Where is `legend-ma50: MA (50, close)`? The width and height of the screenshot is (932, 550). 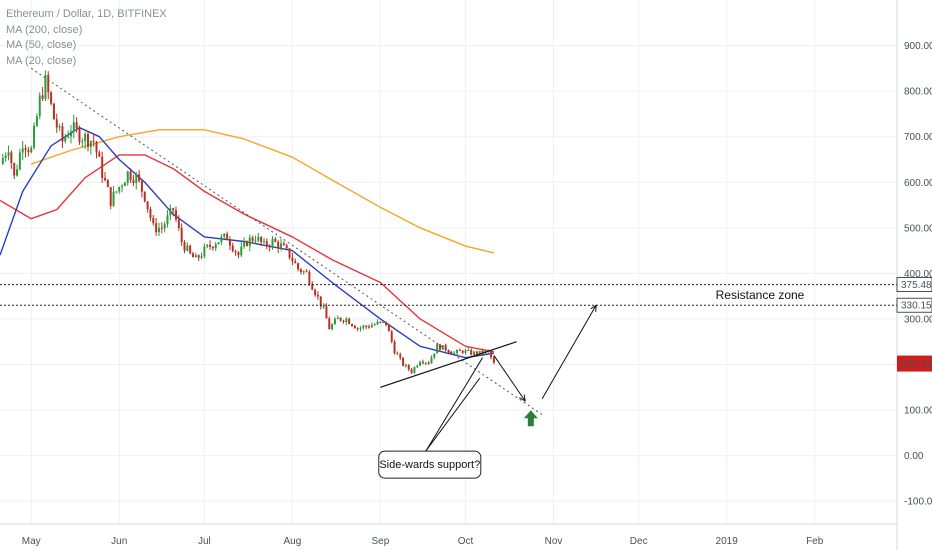
legend-ma50: MA (50, close) is located at coordinates (41, 45).